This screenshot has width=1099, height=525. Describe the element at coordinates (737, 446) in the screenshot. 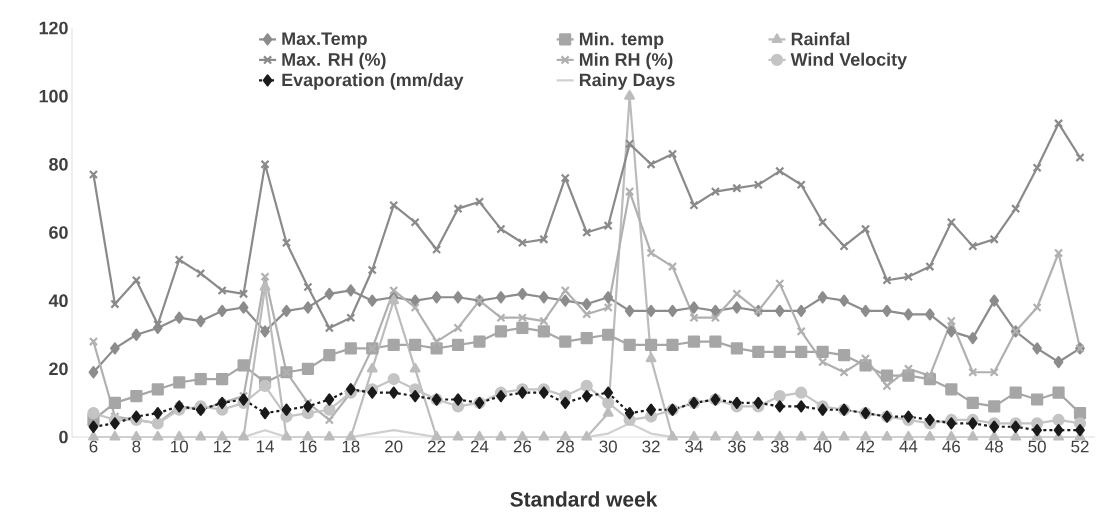

I see `x-tick-label: 36` at that location.